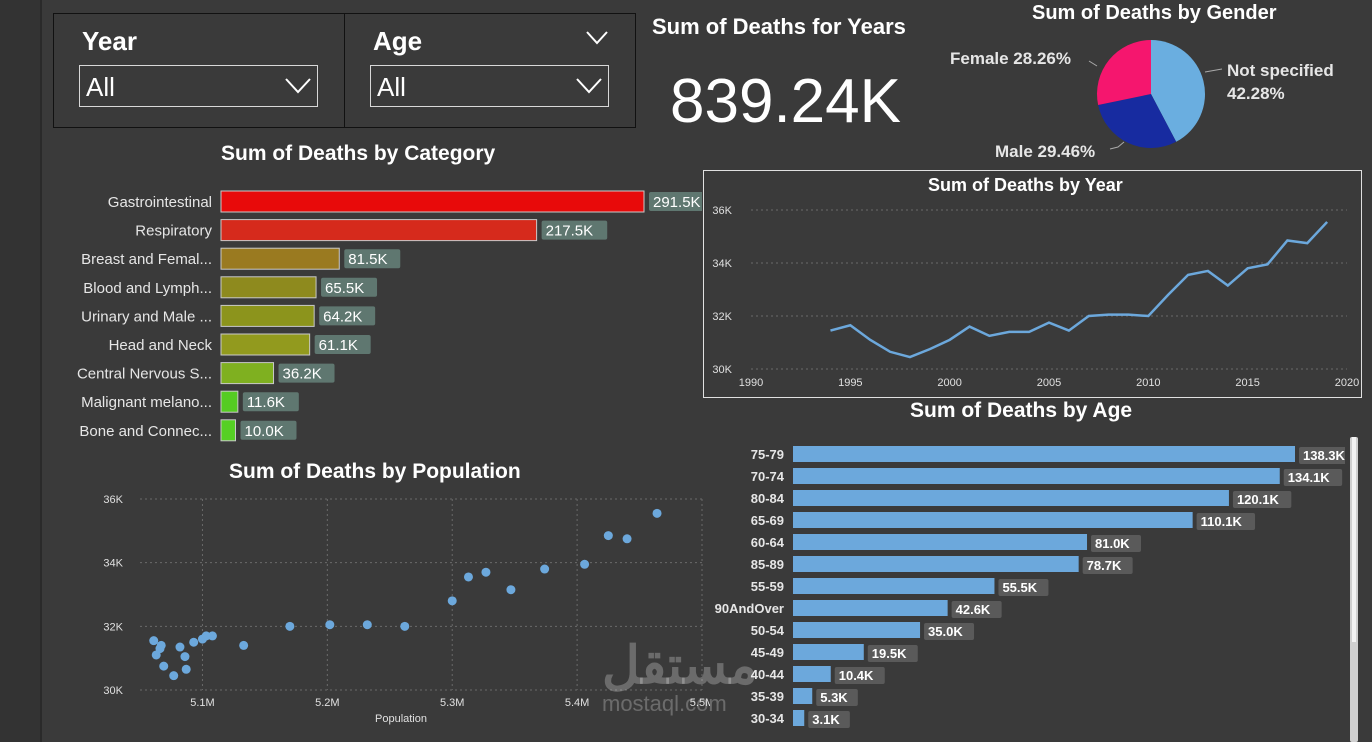 The width and height of the screenshot is (1372, 742). I want to click on age-label: 55-59, so click(767, 586).